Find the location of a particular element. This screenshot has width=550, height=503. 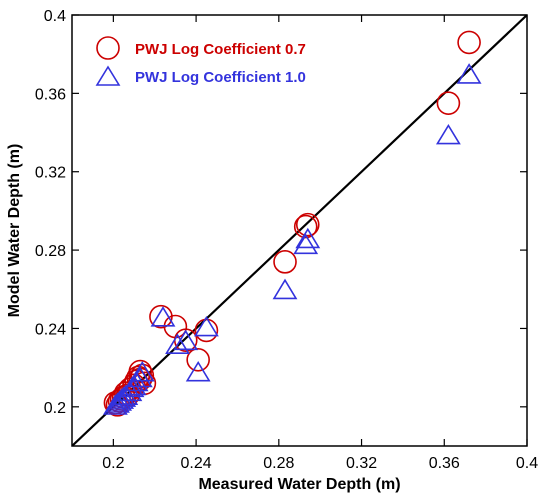

y-tick-label: 0.2 is located at coordinates (55, 408).